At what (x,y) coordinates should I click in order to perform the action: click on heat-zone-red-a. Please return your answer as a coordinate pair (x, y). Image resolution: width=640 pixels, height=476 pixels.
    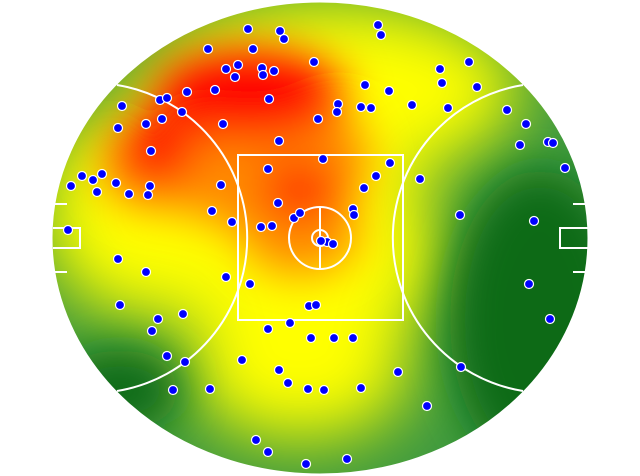
    Looking at the image, I should click on (250, 95).